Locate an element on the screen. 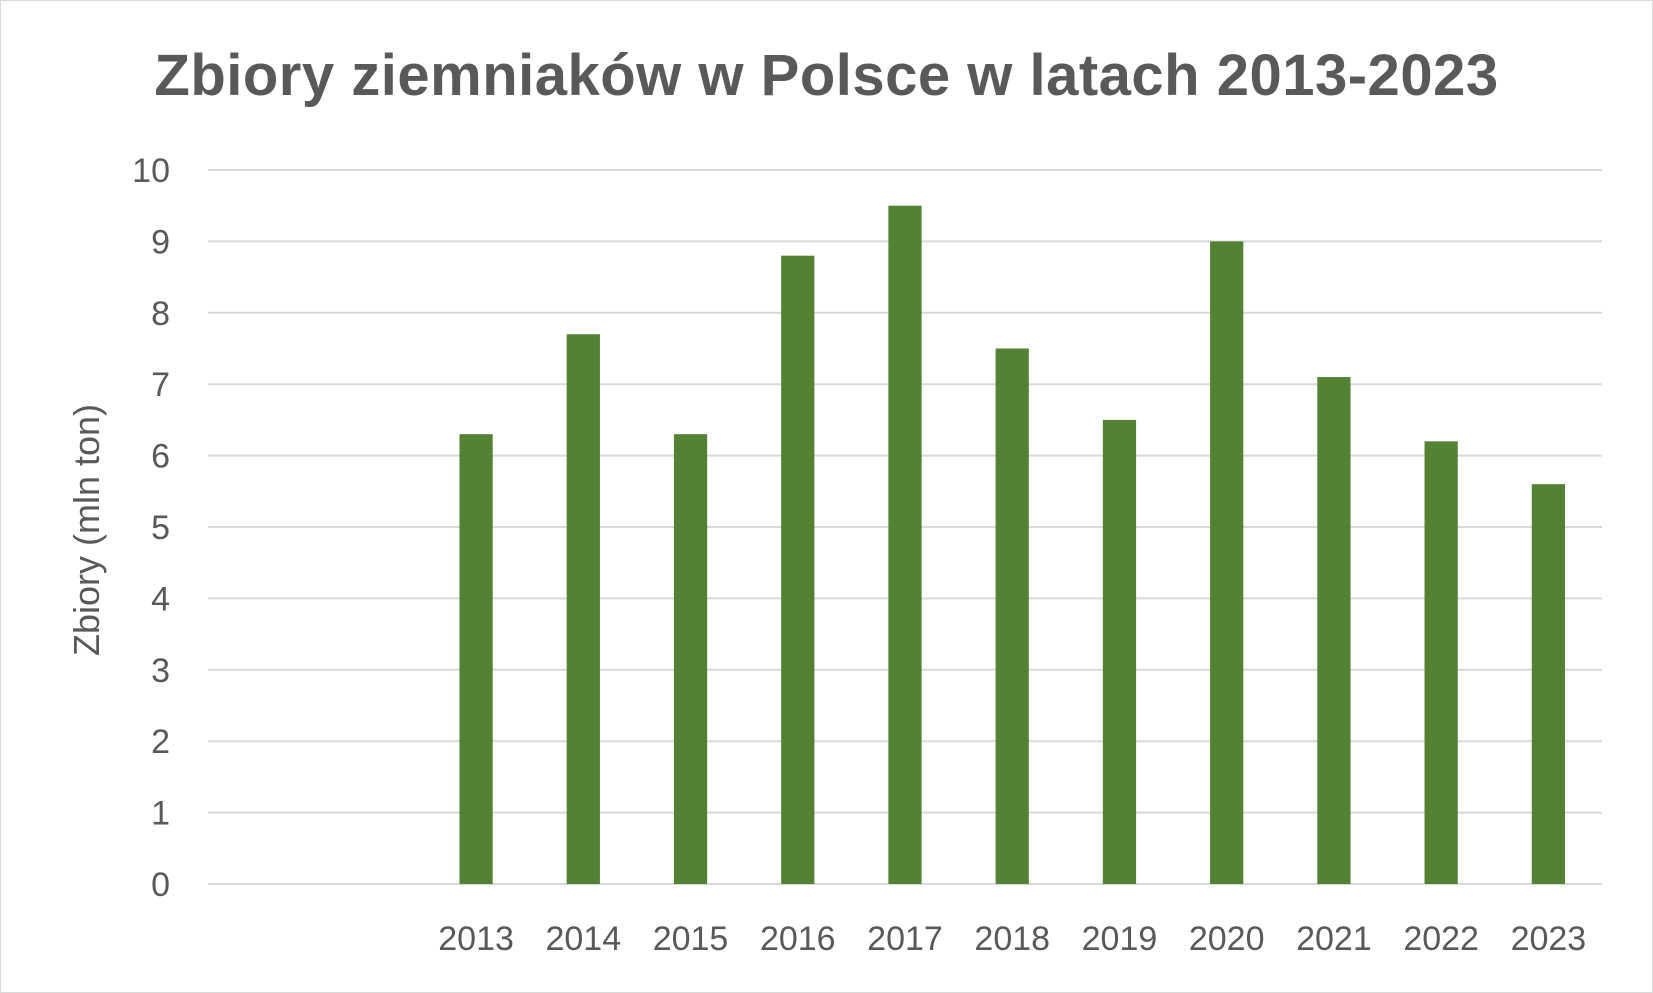 The width and height of the screenshot is (1653, 993). bar-2015 is located at coordinates (690, 659).